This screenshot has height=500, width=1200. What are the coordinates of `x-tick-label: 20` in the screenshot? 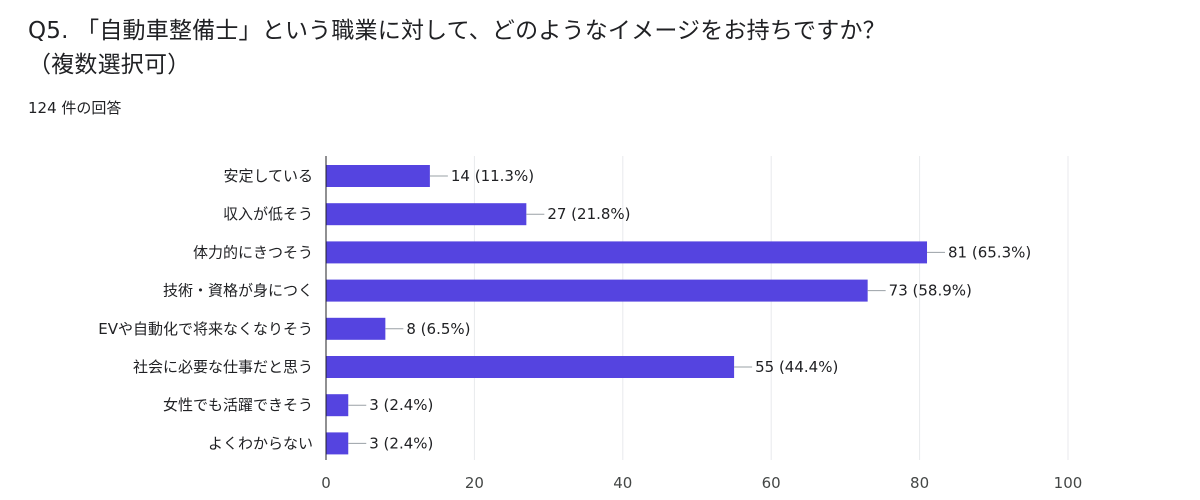 It's located at (474, 483).